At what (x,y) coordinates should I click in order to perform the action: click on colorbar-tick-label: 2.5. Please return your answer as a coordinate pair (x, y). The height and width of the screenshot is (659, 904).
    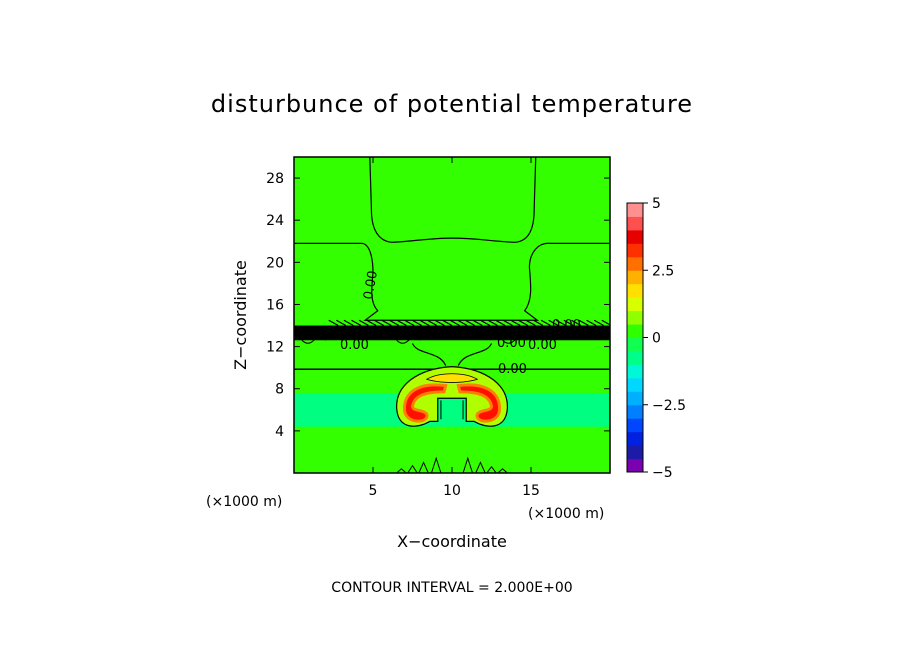
    Looking at the image, I should click on (663, 271).